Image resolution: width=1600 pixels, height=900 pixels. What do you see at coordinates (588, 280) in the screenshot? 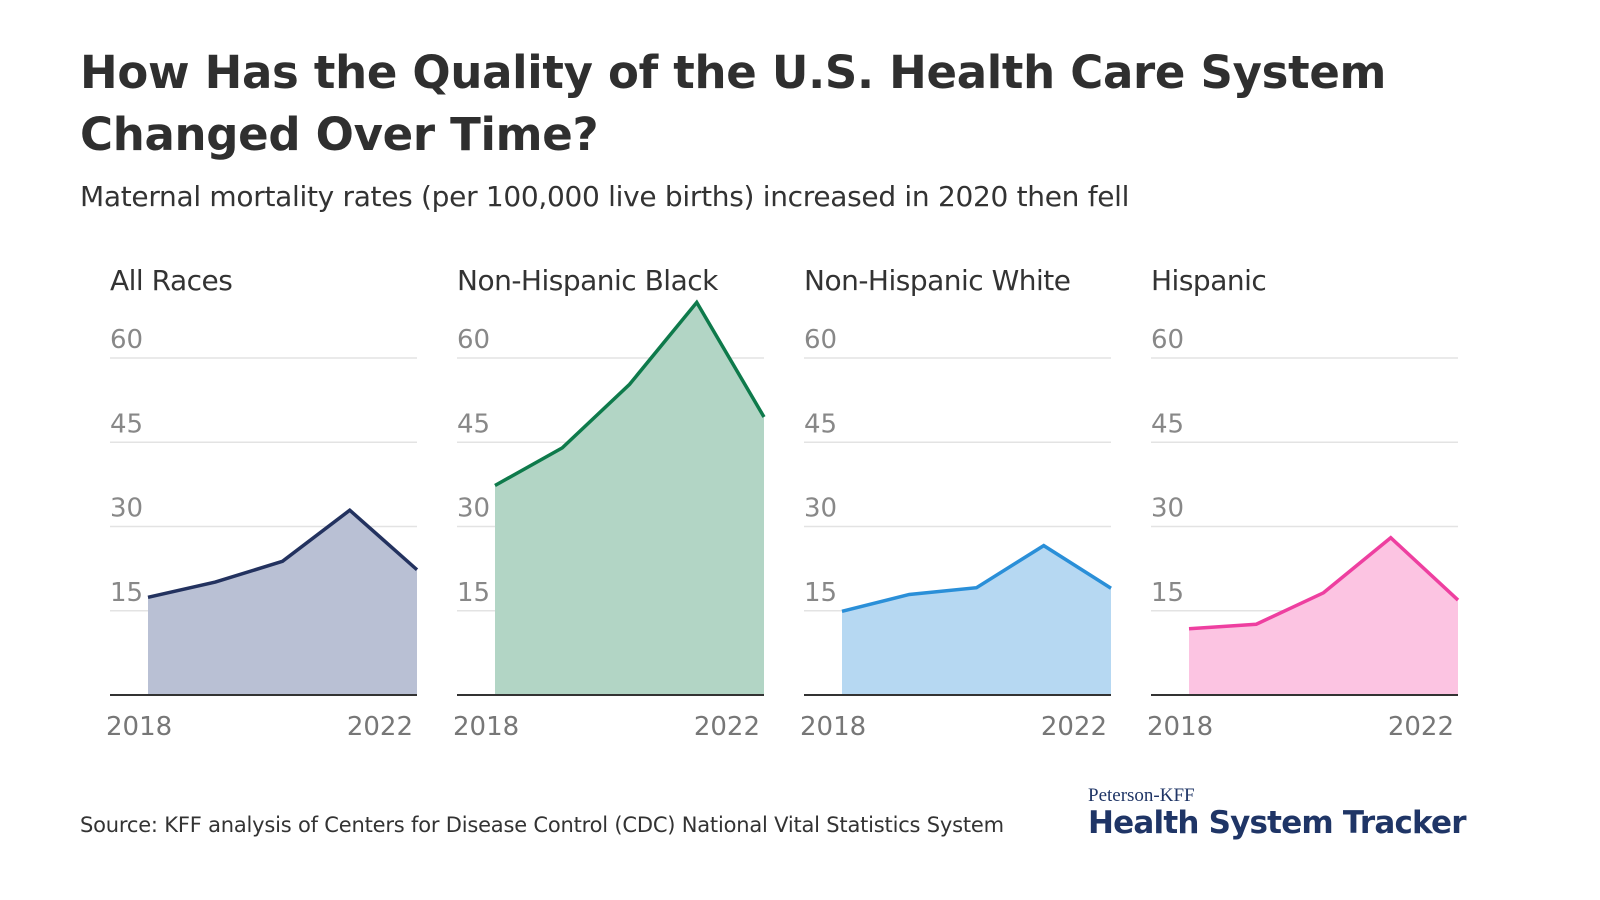
I see `panel-title: Non-Hispanic Black` at bounding box center [588, 280].